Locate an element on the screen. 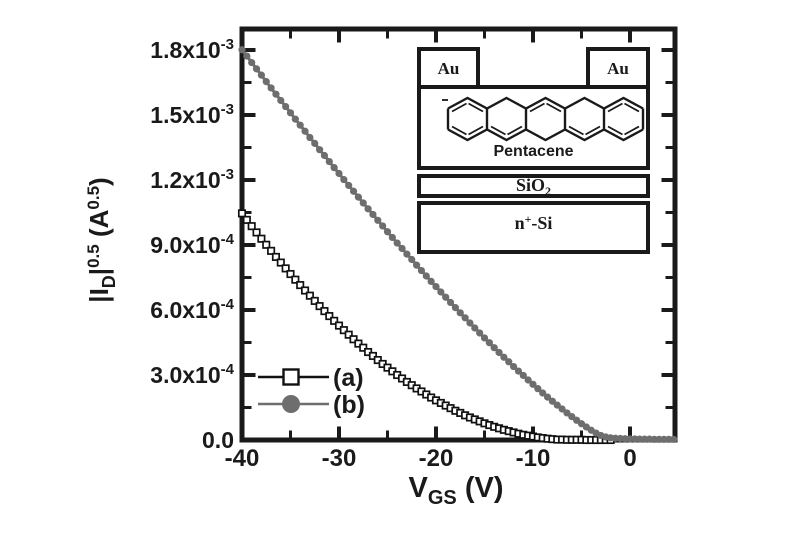 The image size is (800, 550). nsi-layer: n+-Si is located at coordinates (533, 227).